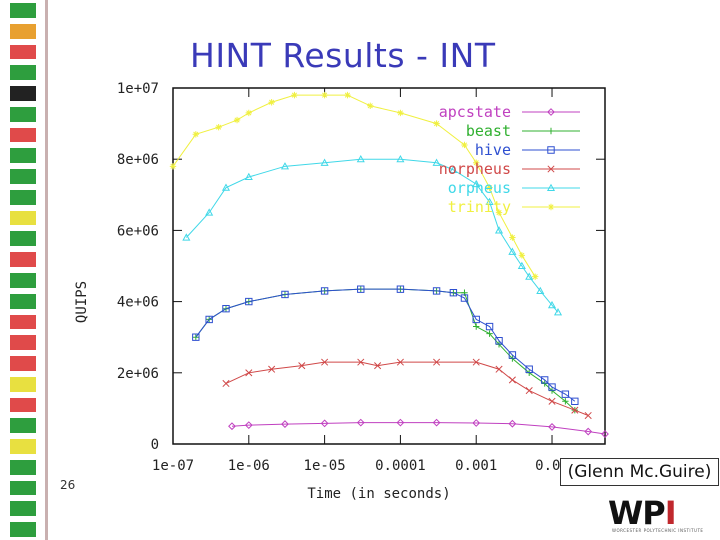 The width and height of the screenshot is (720, 540). Describe the element at coordinates (46, 270) in the screenshot. I see `stripe-divider` at that location.